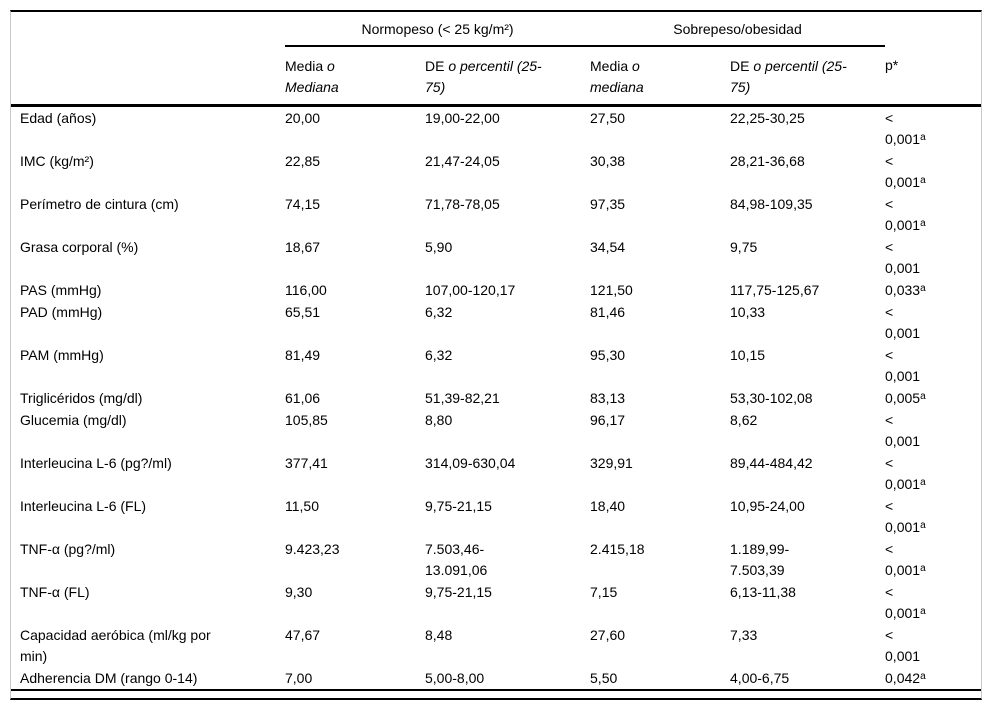 Image resolution: width=992 pixels, height=723 pixels. What do you see at coordinates (57, 161) in the screenshot?
I see `cell-variable-label: IMC (kg/m²)` at bounding box center [57, 161].